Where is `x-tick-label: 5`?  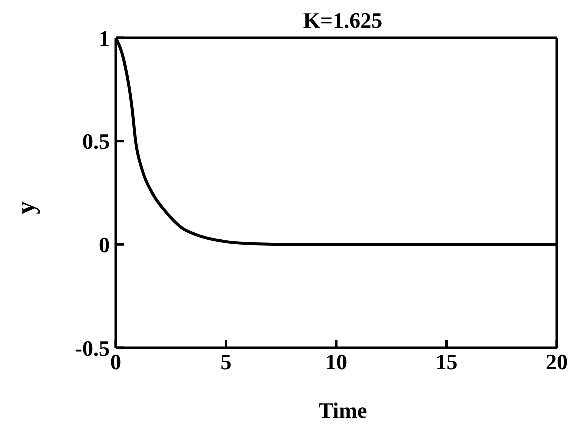
x-tick-label: 5 is located at coordinates (226, 362).